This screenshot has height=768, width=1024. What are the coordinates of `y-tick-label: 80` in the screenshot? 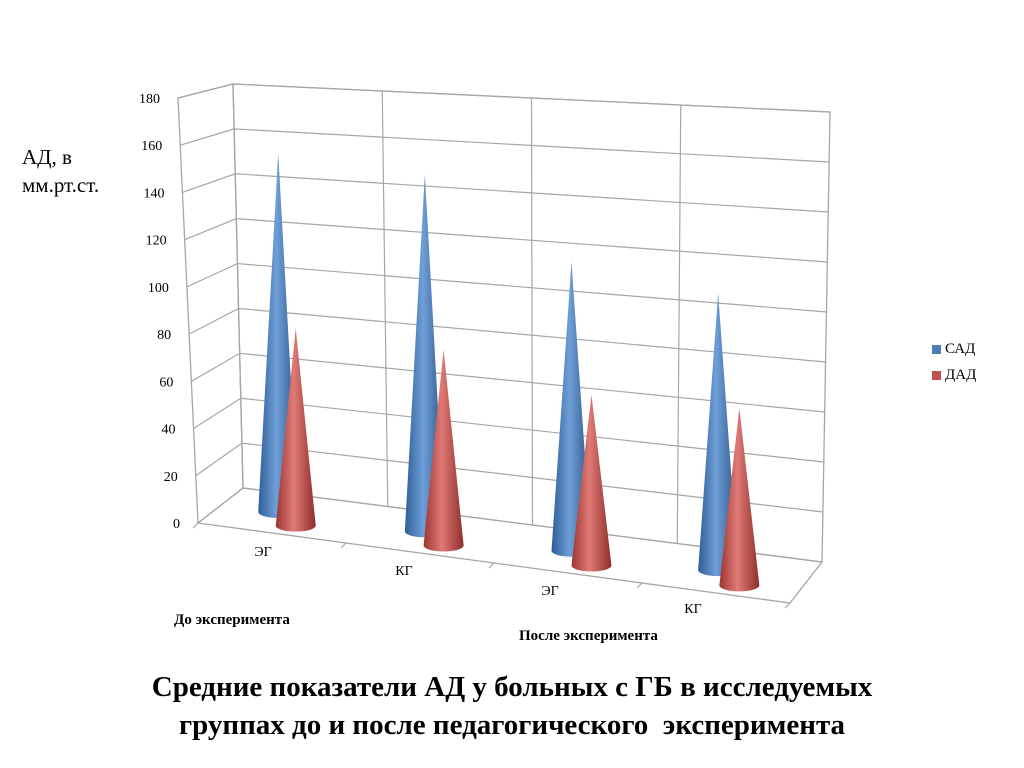 It's located at (164, 335).